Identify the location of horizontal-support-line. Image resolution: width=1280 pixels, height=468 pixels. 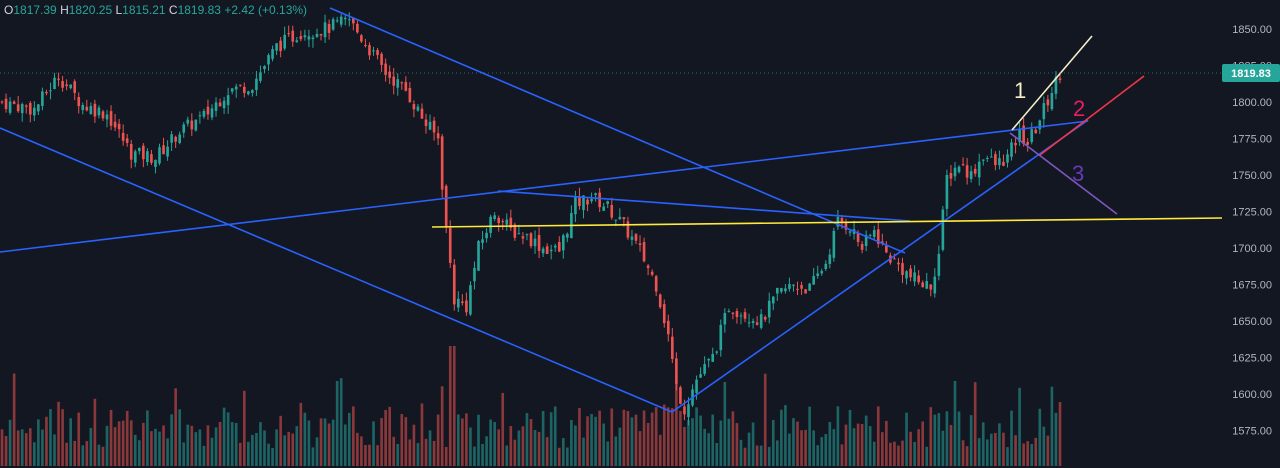
(827, 222).